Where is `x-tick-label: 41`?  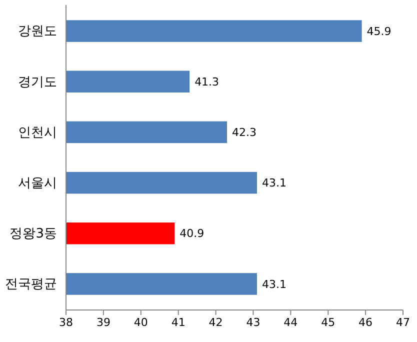 x-tick-label: 41 is located at coordinates (178, 322).